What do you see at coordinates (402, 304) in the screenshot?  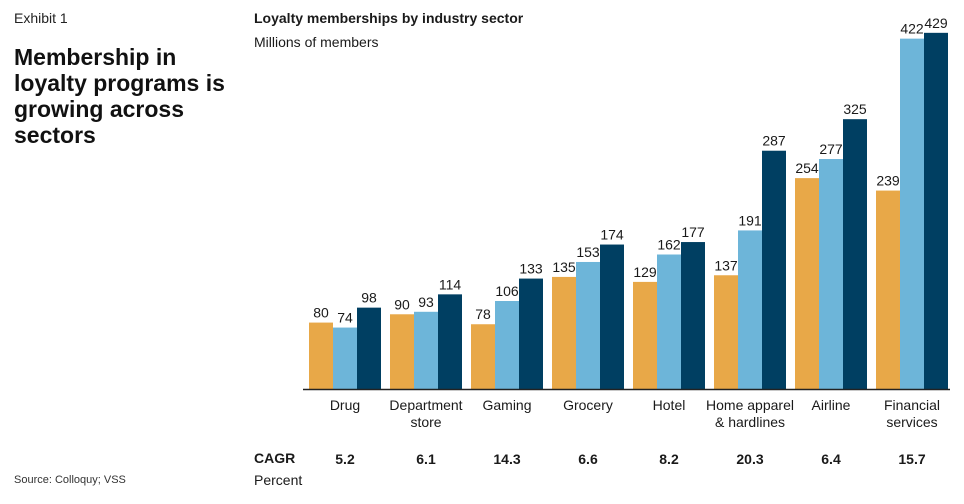 I see `data-label: 90` at bounding box center [402, 304].